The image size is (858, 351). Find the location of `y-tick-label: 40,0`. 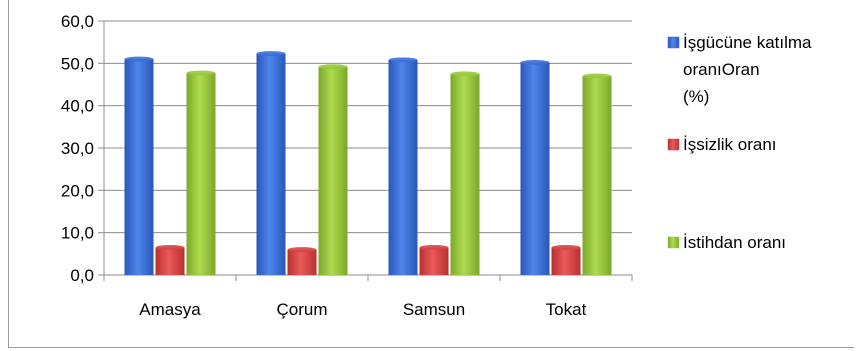

y-tick-label: 40,0 is located at coordinates (77, 106).